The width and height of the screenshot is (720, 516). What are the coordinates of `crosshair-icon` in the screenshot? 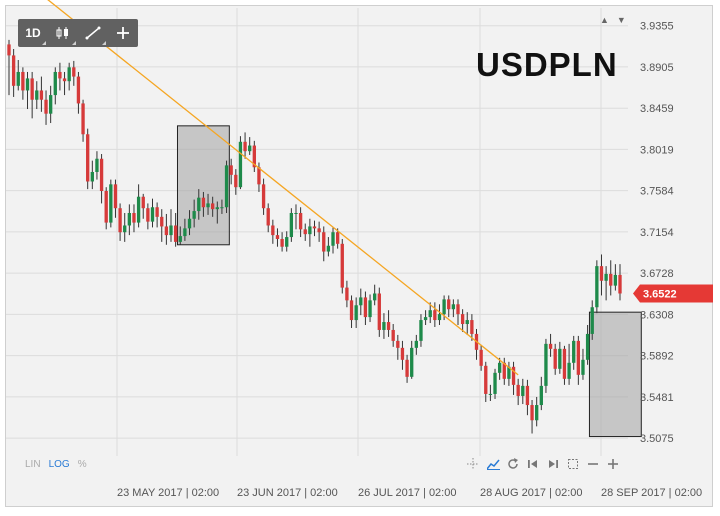 It's located at (473, 464).